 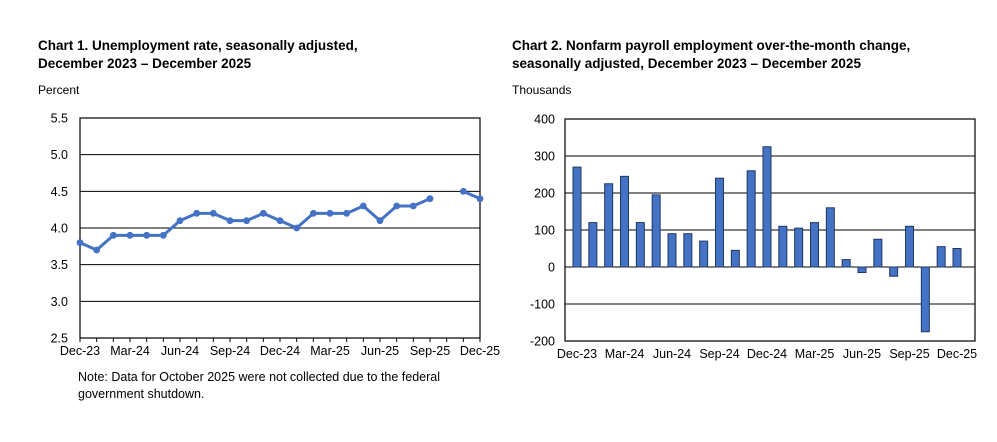 I want to click on chart2-x-tick-label: Dec-23, so click(x=577, y=354).